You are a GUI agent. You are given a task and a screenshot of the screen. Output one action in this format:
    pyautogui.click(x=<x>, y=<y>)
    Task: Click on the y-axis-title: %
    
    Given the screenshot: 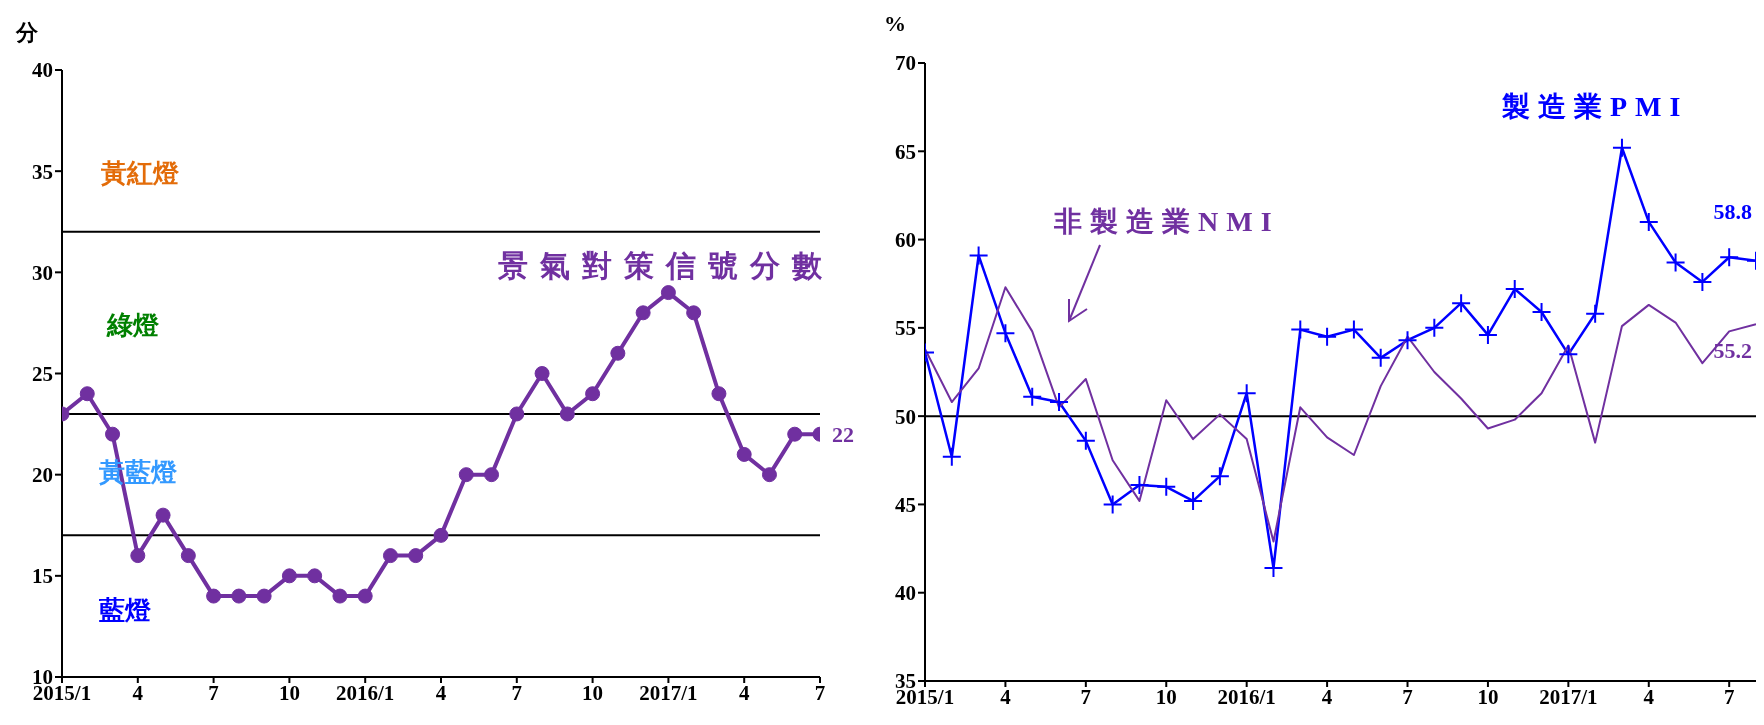 What is the action you would take?
    pyautogui.click(x=895, y=24)
    